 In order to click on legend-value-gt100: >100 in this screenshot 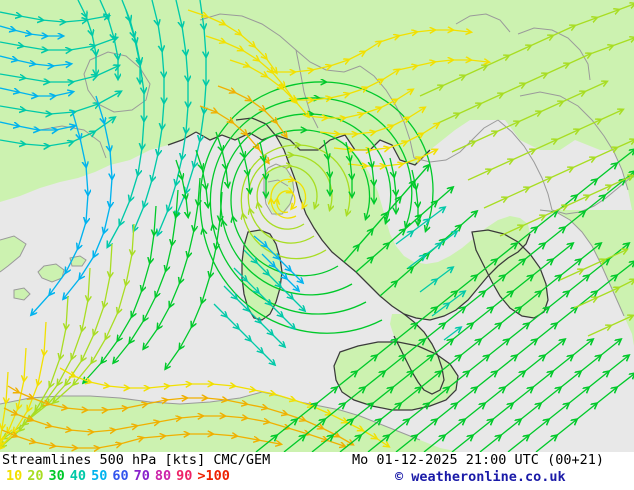, I will do `click(213, 476)`.